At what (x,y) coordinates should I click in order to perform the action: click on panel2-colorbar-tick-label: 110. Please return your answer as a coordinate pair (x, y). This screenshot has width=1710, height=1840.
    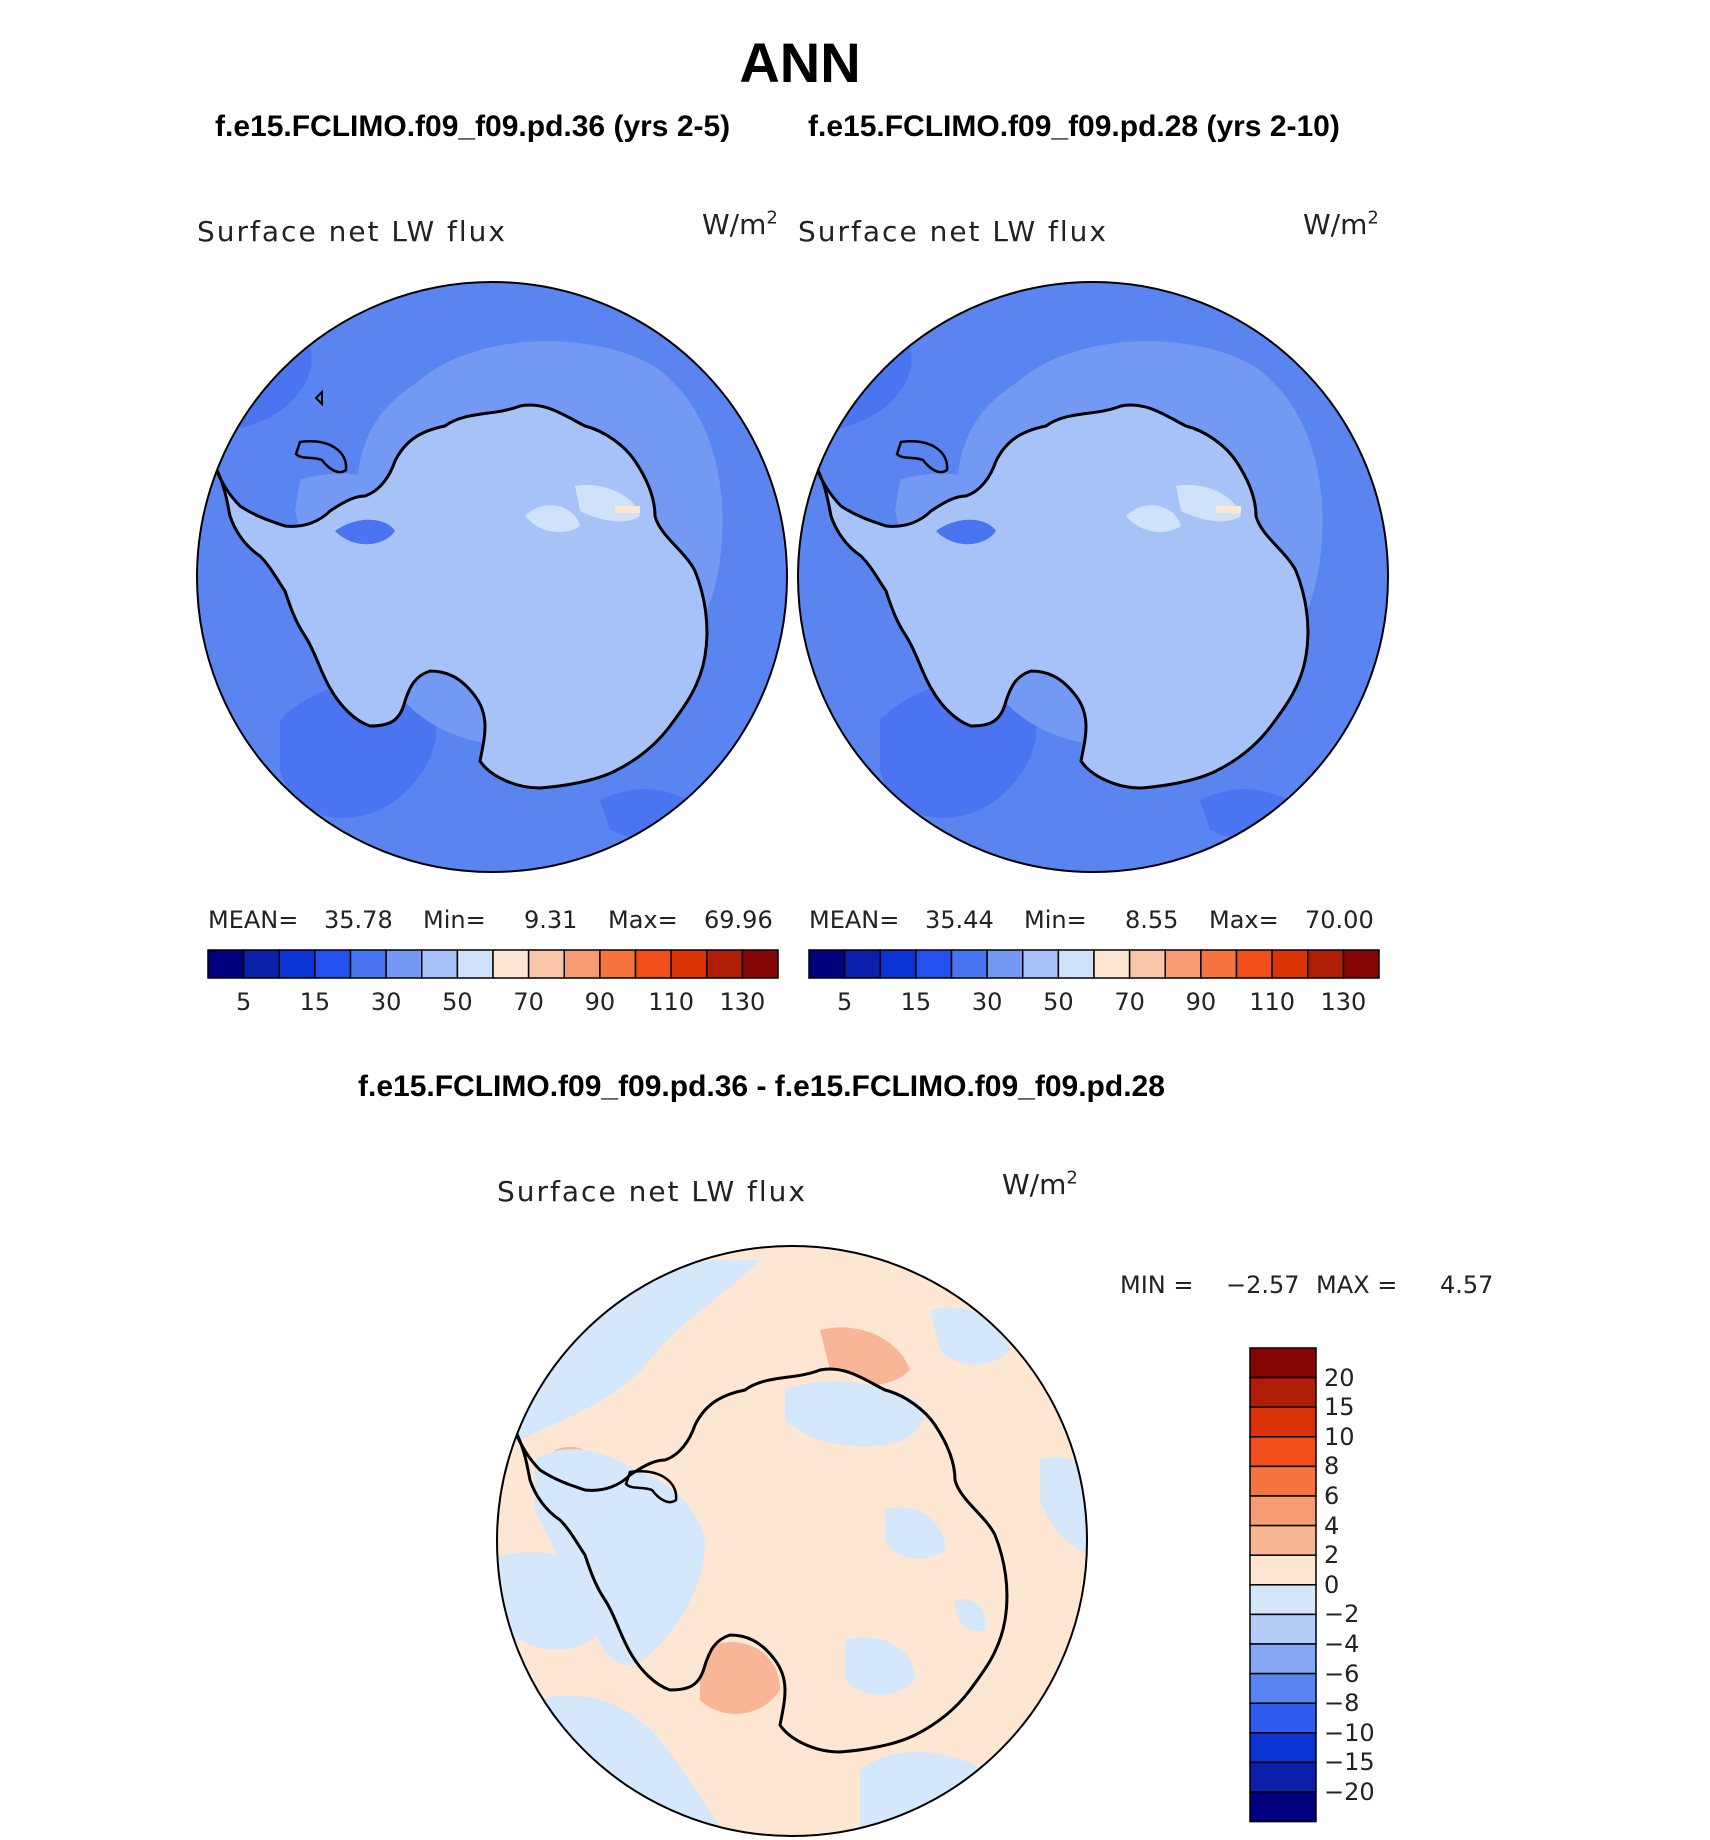
    Looking at the image, I should click on (1272, 1002).